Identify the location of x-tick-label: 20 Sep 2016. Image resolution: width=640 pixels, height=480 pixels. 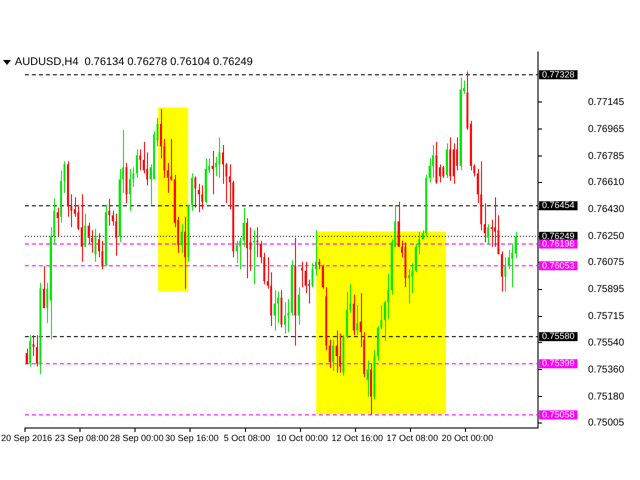
(26, 437).